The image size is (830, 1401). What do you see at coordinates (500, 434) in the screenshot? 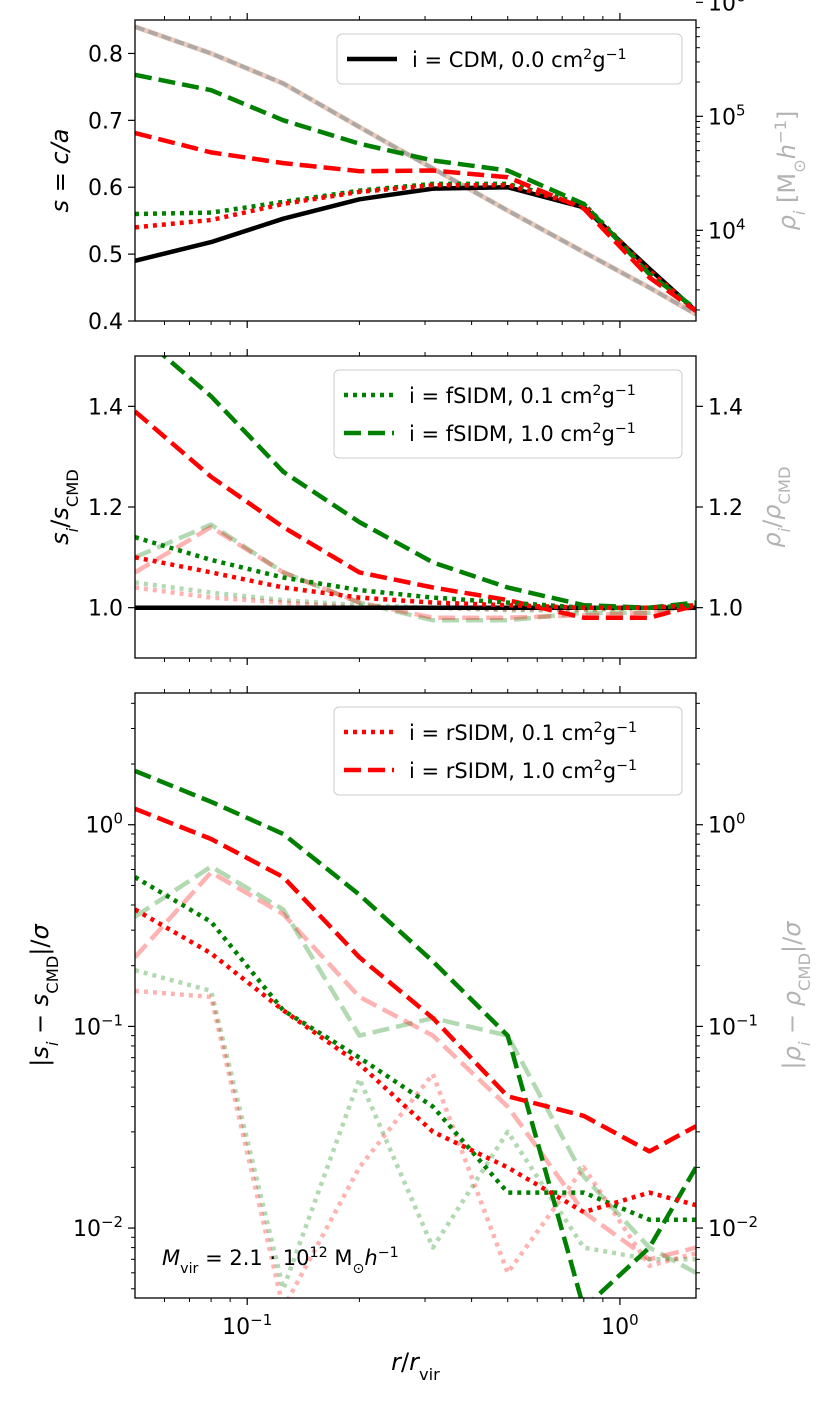
I see `legend-text-main: i = fSIDM, 1.0 cm` at bounding box center [500, 434].